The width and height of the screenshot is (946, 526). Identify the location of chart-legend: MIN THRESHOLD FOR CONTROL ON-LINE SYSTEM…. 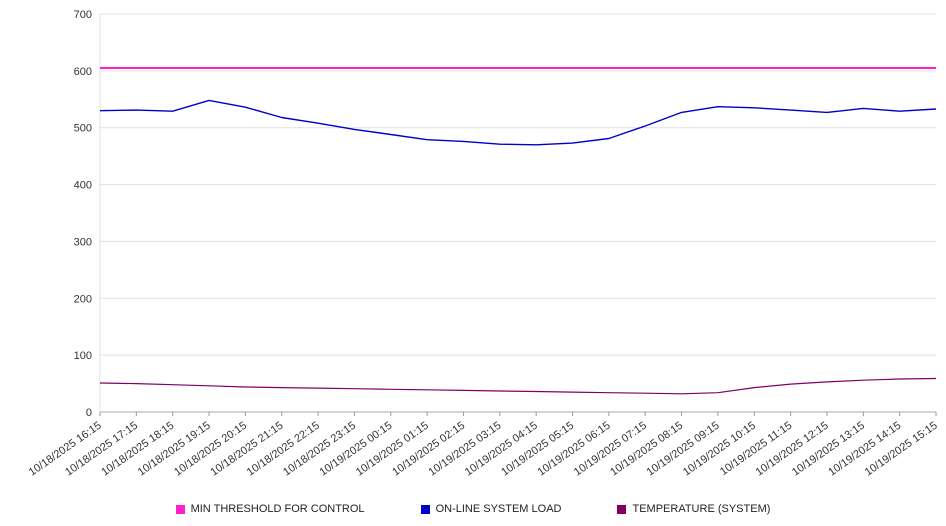
(473, 509).